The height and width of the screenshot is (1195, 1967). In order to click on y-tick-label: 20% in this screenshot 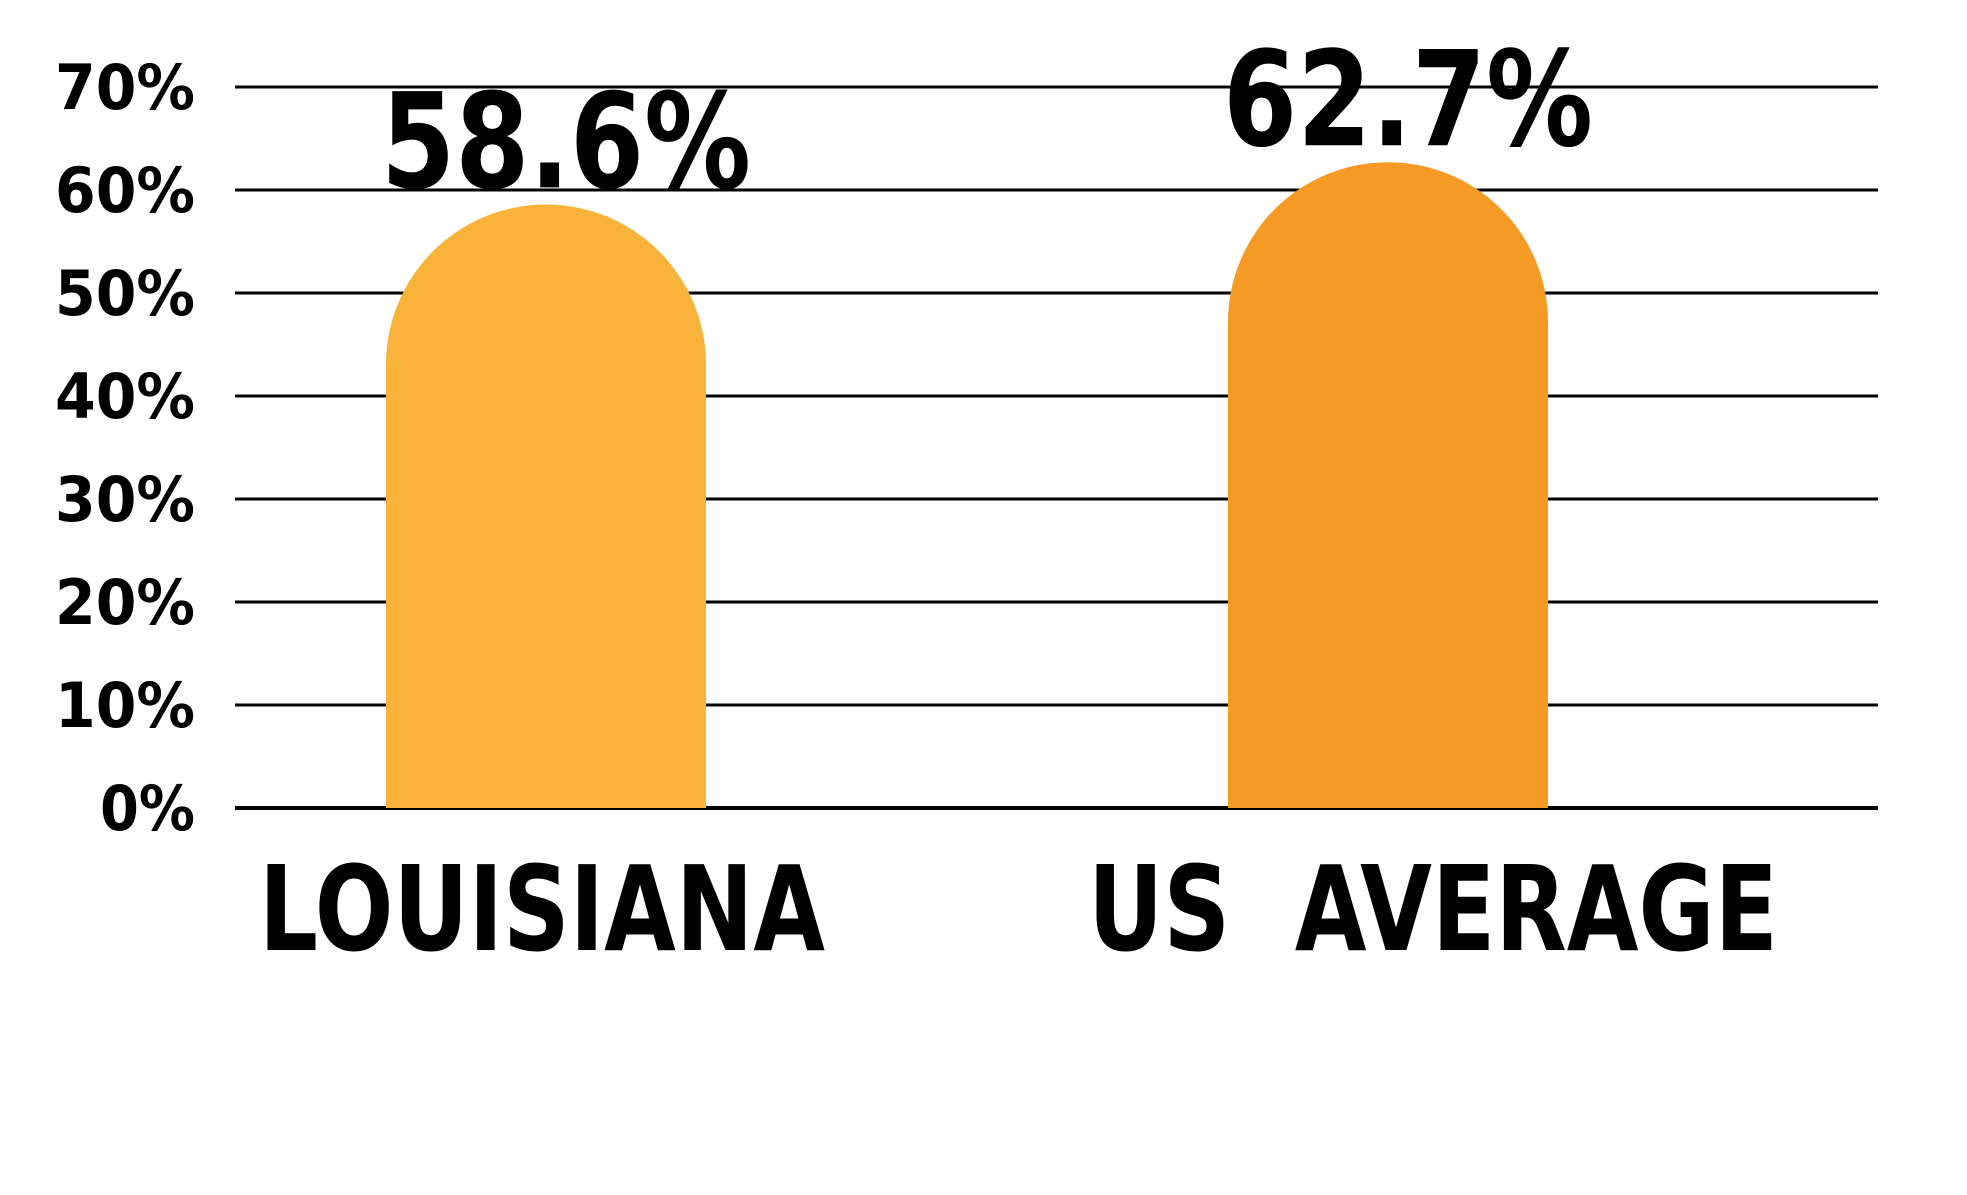, I will do `click(125, 602)`.